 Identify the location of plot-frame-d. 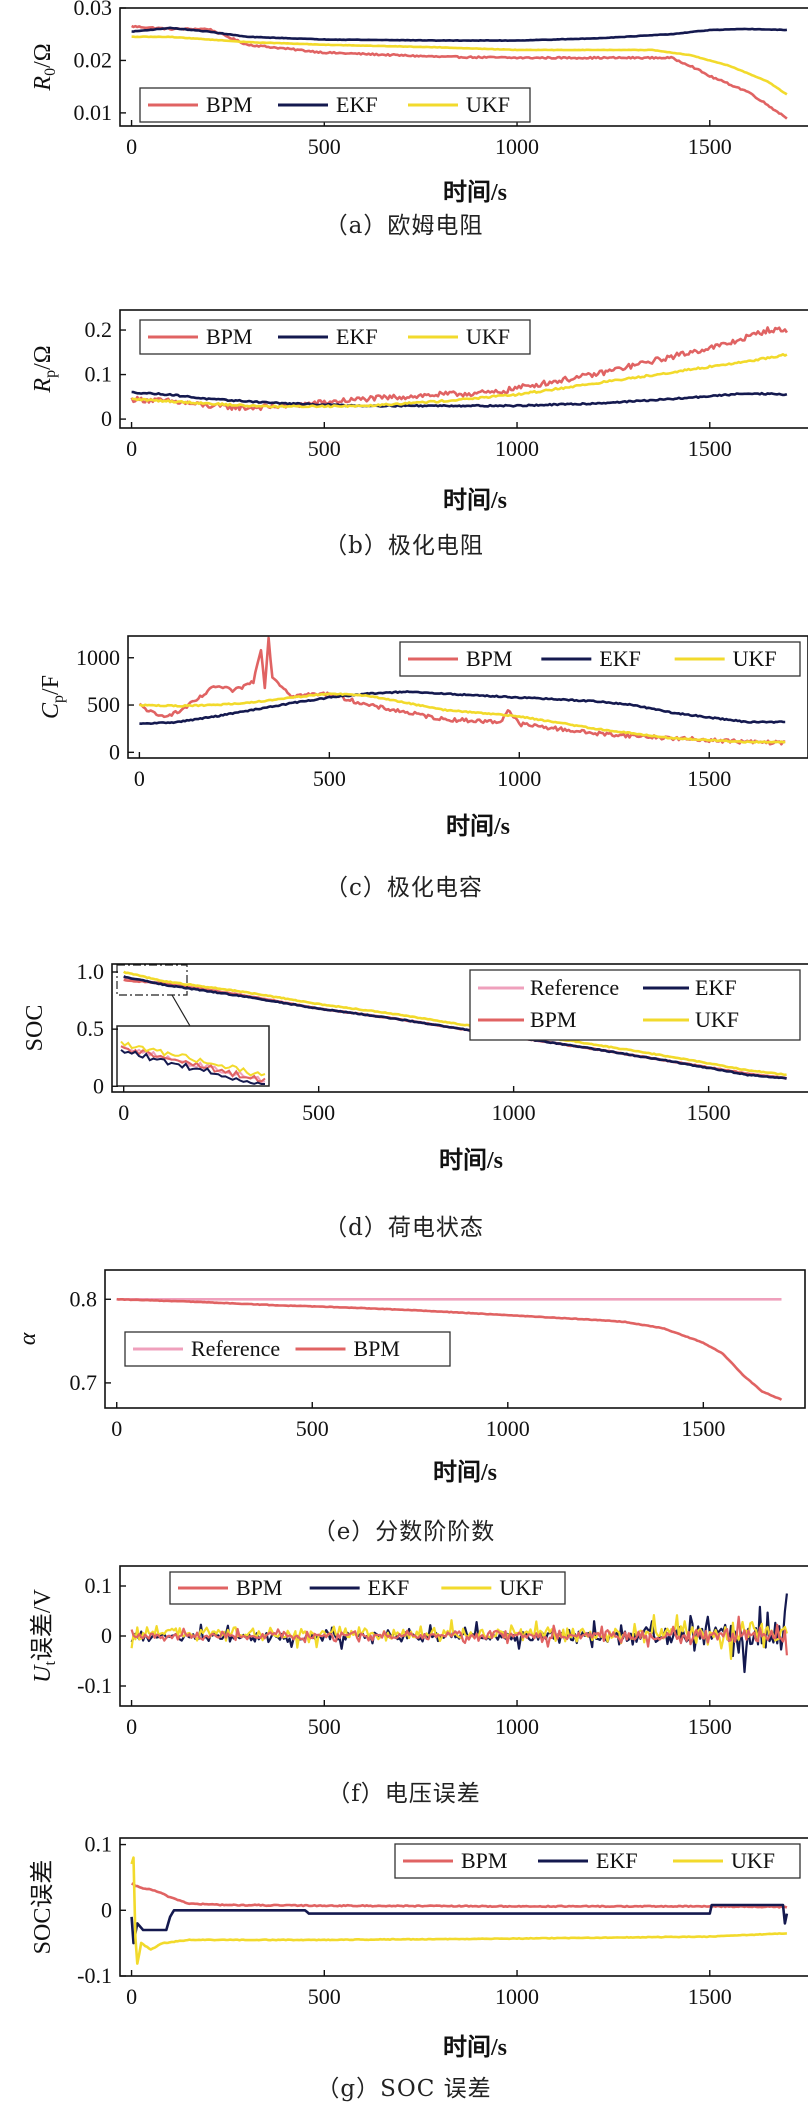
(459, 1028).